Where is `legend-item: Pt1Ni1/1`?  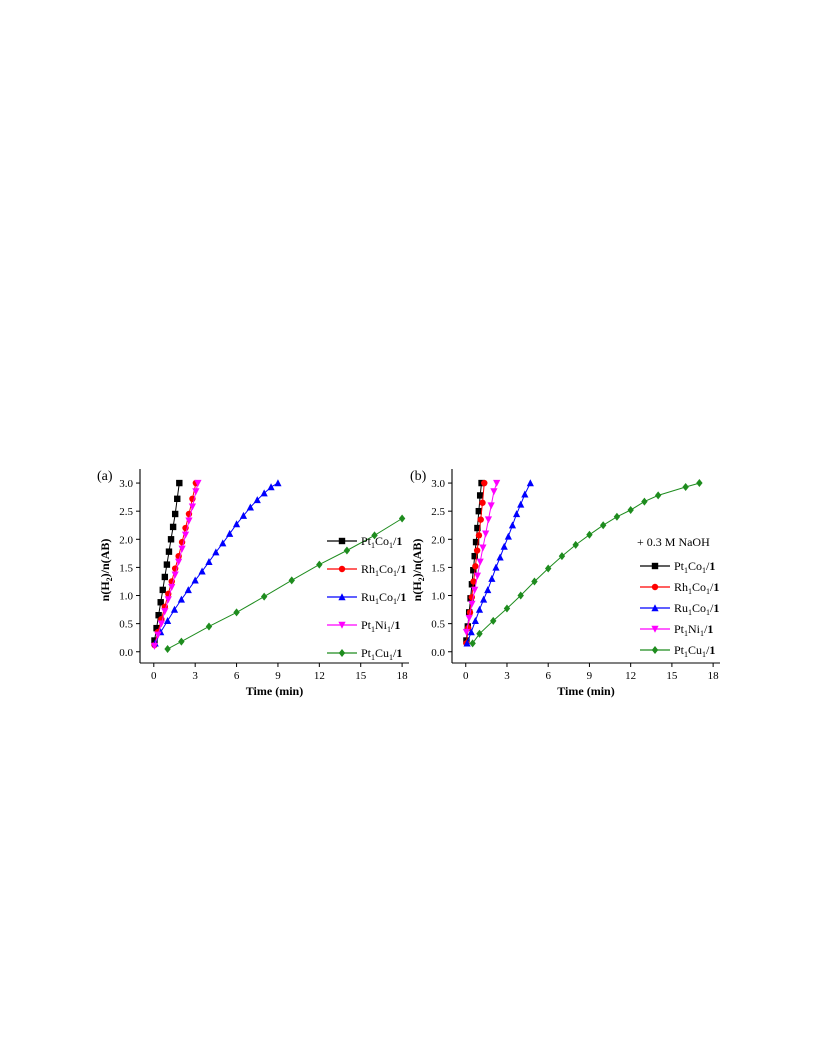
legend-item: Pt1Ni1/1 is located at coordinates (363, 626).